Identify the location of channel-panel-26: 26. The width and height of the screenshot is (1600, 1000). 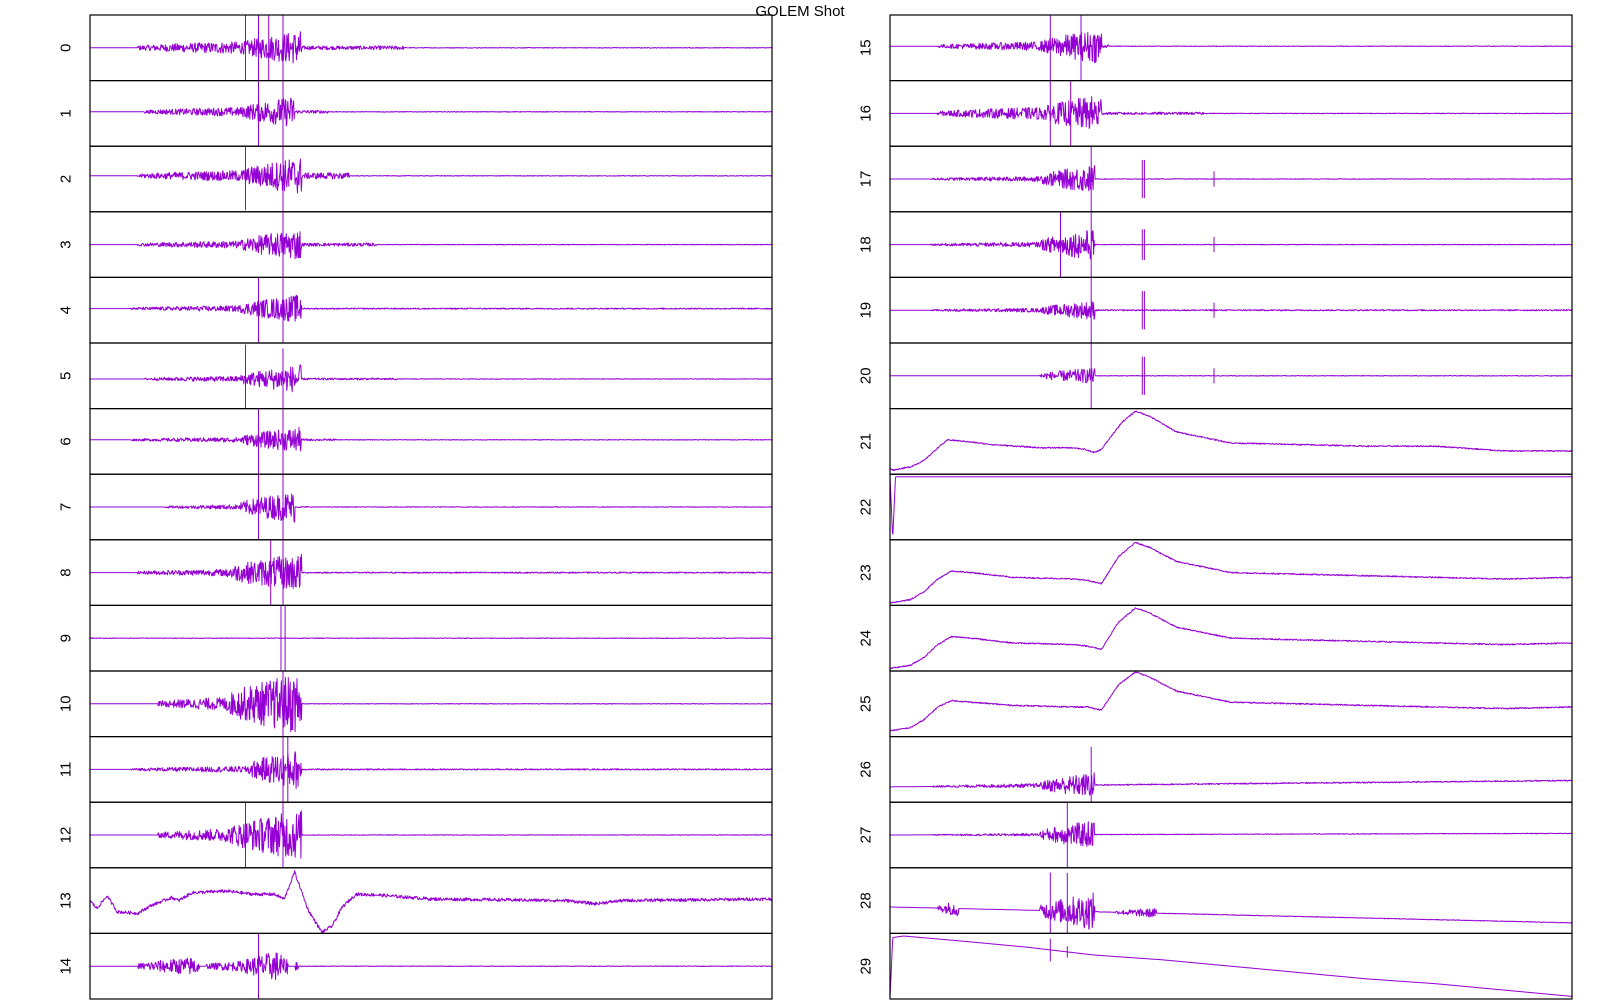
(1215, 769).